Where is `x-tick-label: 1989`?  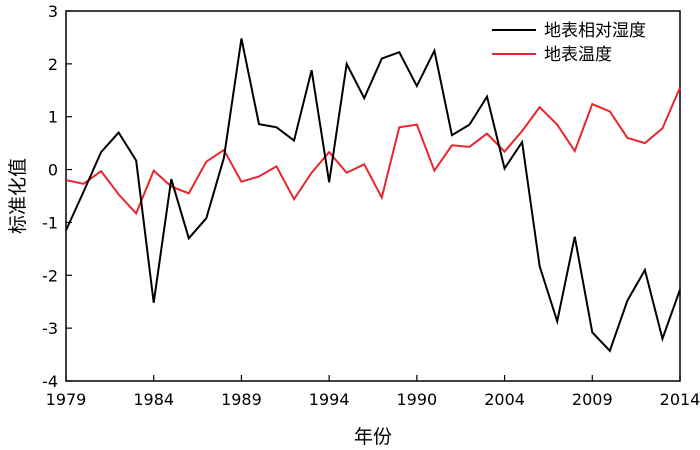
x-tick-label: 1989 is located at coordinates (241, 399).